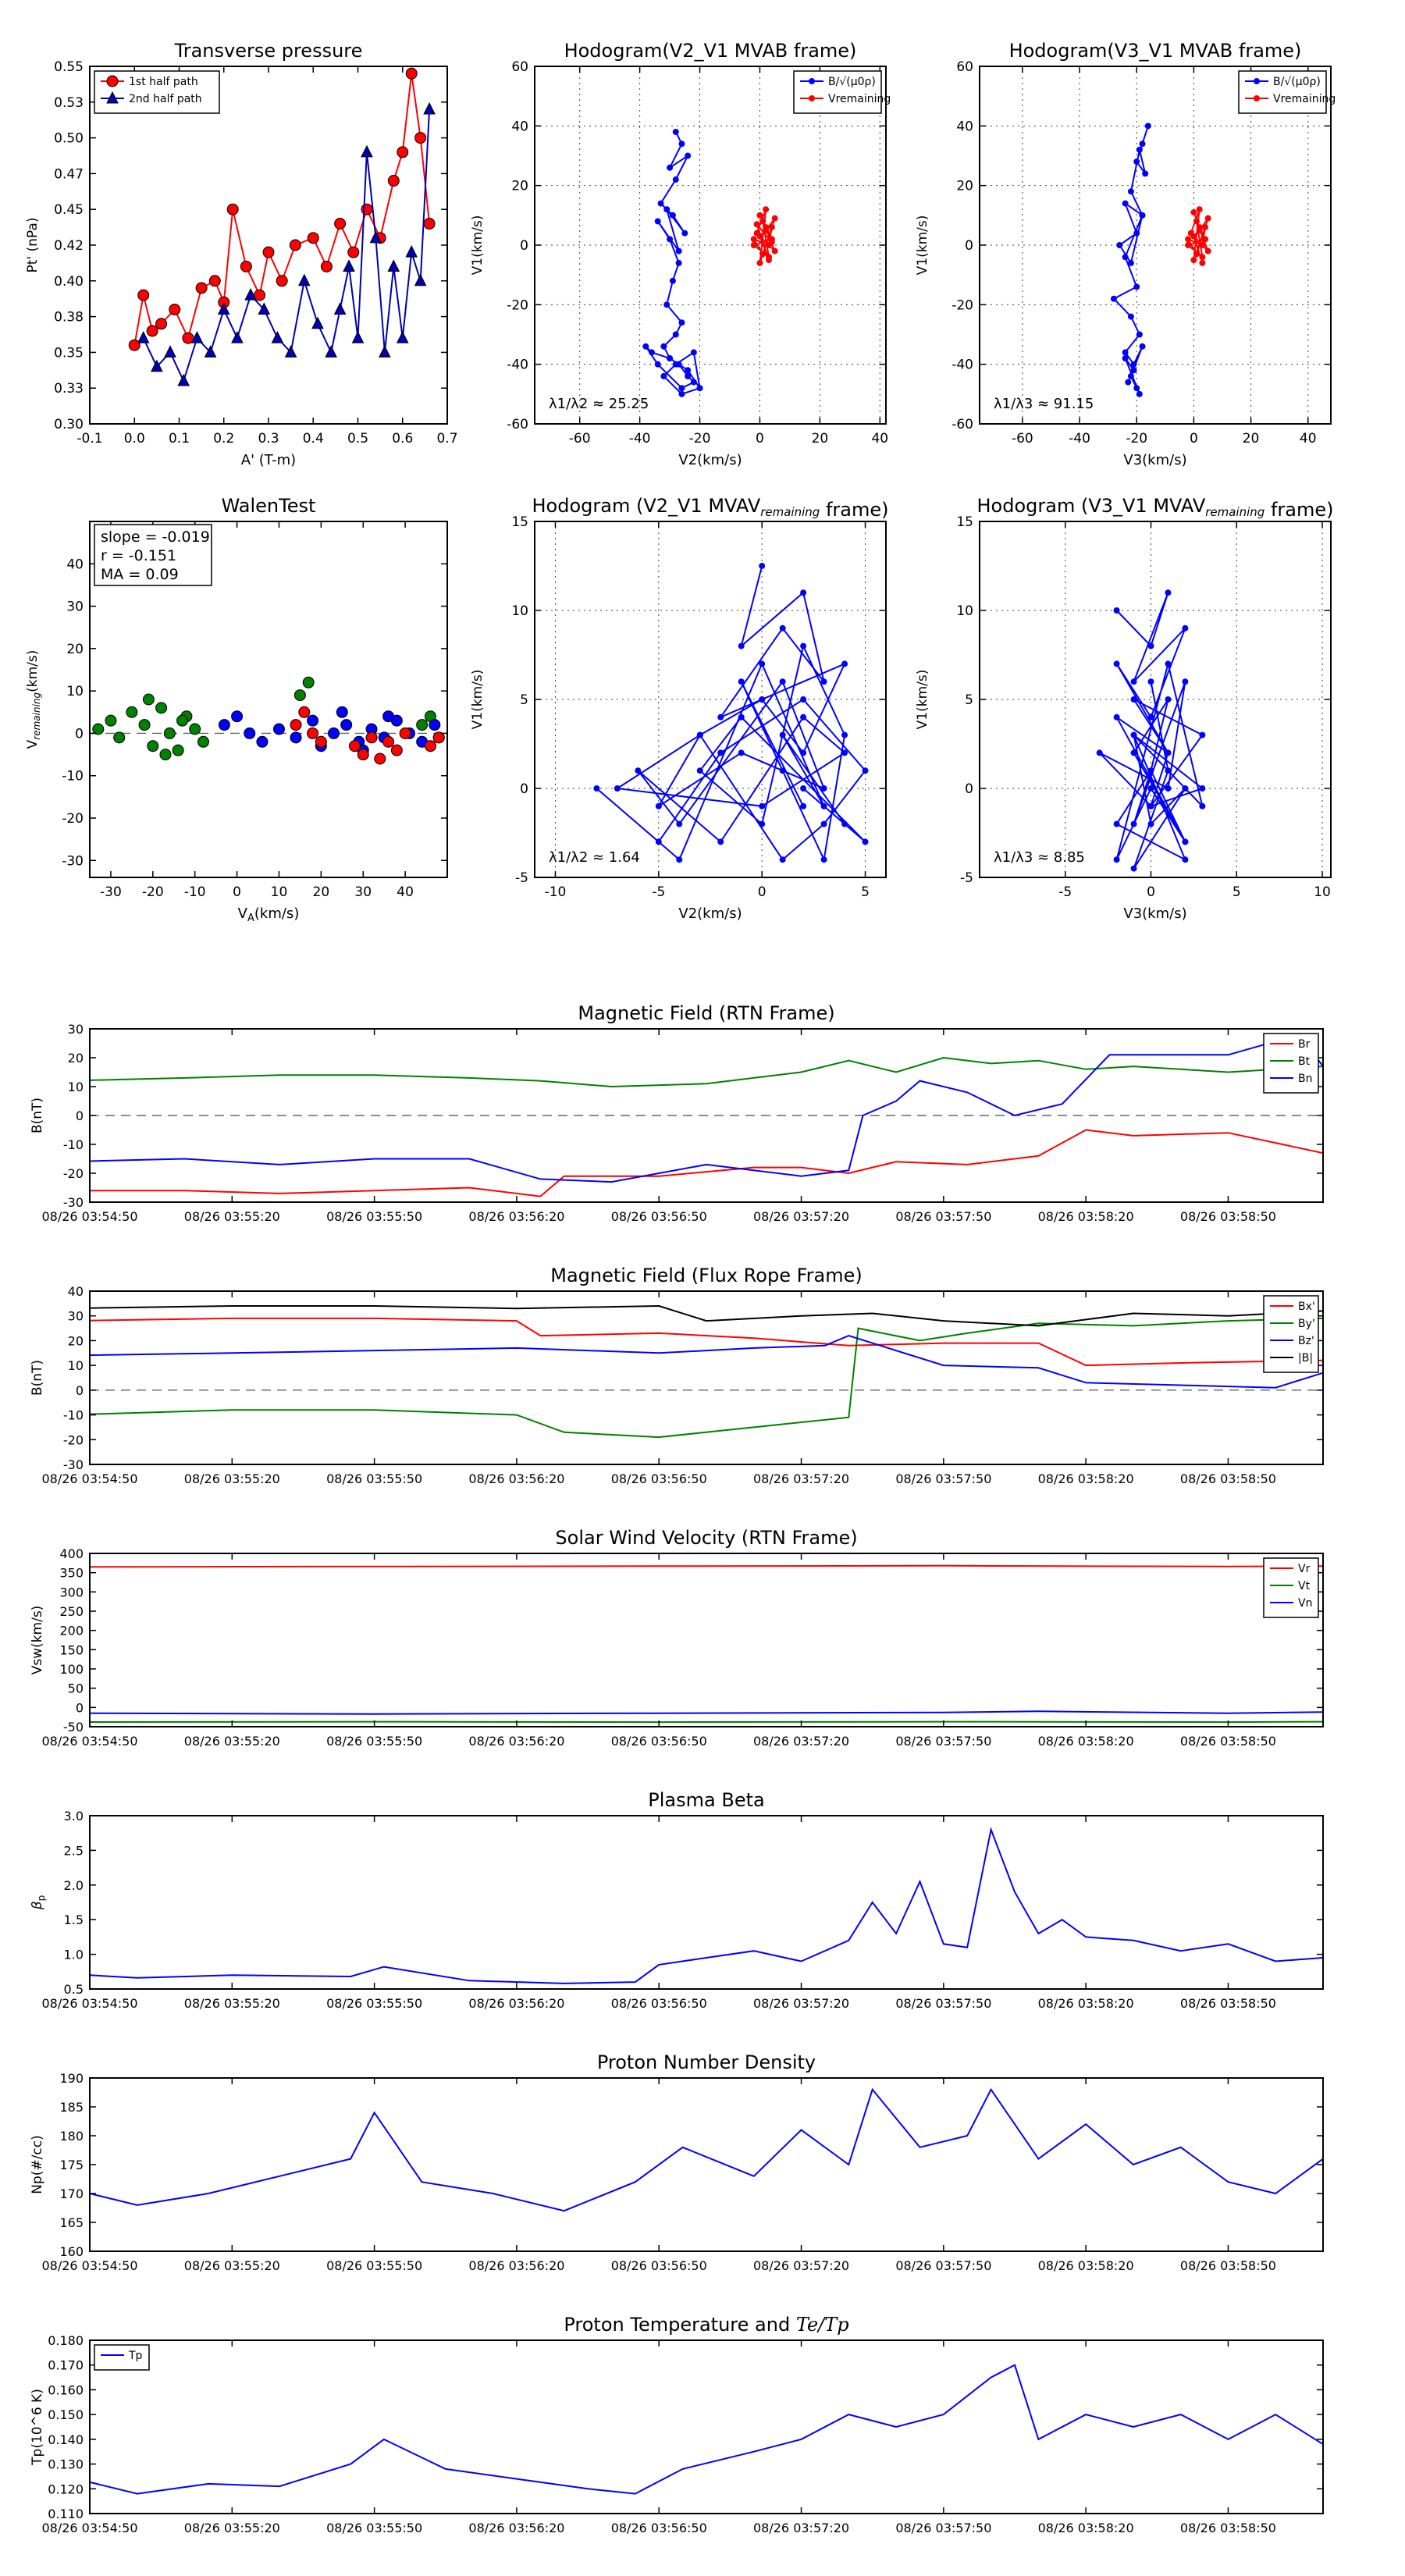  What do you see at coordinates (1304, 1044) in the screenshot?
I see `legend-label: Br` at bounding box center [1304, 1044].